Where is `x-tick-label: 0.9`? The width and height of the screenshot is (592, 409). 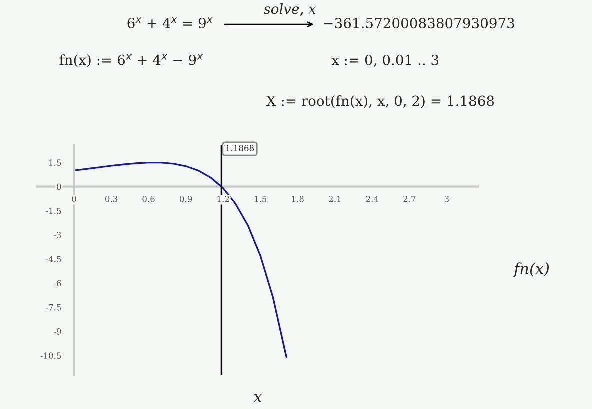 x-tick-label: 0.9 is located at coordinates (186, 199).